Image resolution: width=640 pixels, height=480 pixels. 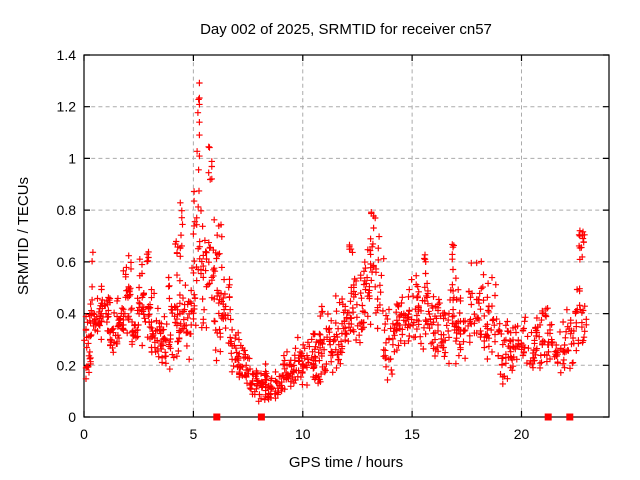 What do you see at coordinates (67, 365) in the screenshot?
I see `y-tick-label: 0.2` at bounding box center [67, 365].